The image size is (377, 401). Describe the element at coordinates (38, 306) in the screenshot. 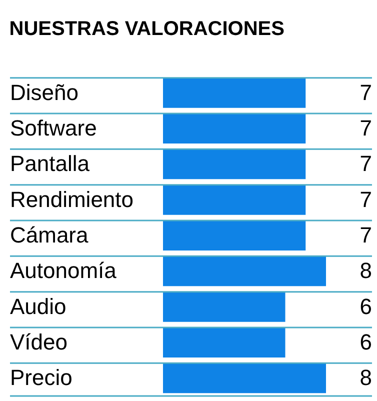

I see `y-tick-label: Audio` at that location.